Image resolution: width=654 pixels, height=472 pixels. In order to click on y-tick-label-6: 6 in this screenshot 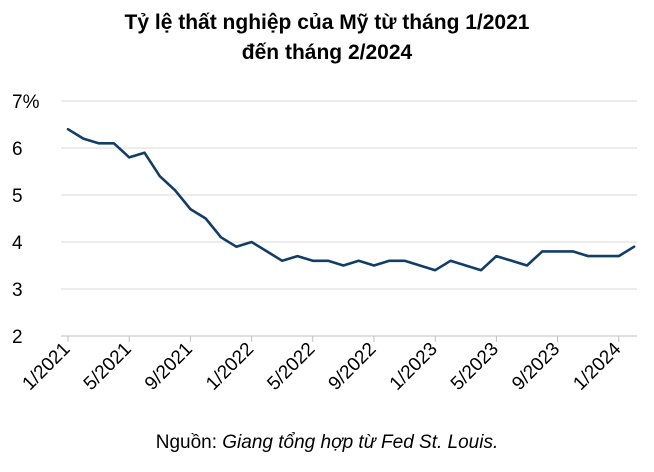, I will do `click(17, 149)`.